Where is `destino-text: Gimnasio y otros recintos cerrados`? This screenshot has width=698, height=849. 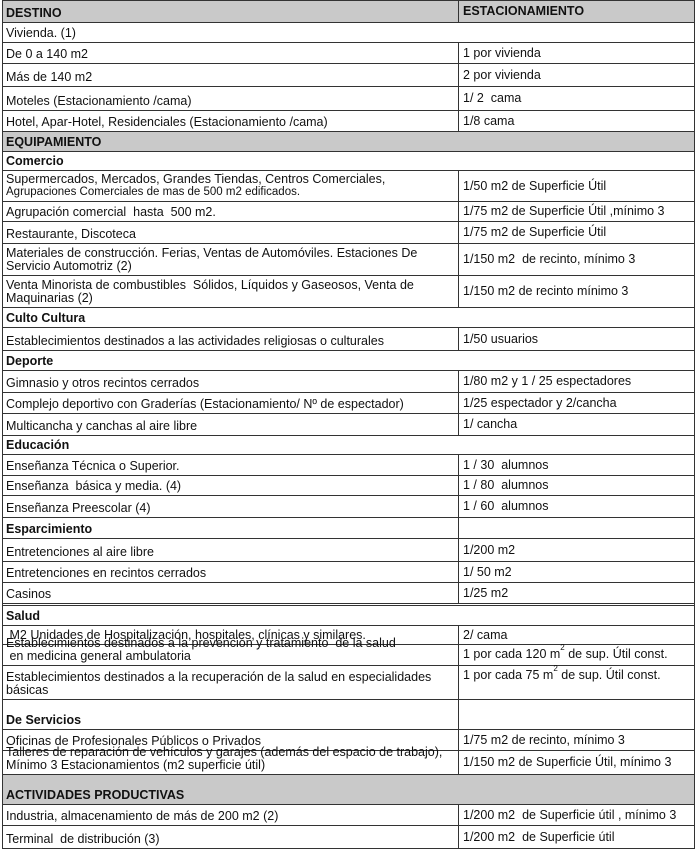
destino-text: Gimnasio y otros recintos cerrados is located at coordinates (103, 383).